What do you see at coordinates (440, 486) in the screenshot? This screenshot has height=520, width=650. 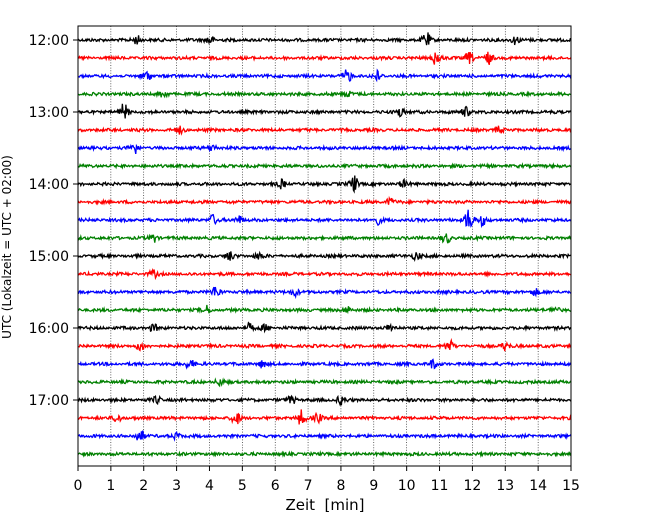 I see `x-tick-label-11: 11` at bounding box center [440, 486].